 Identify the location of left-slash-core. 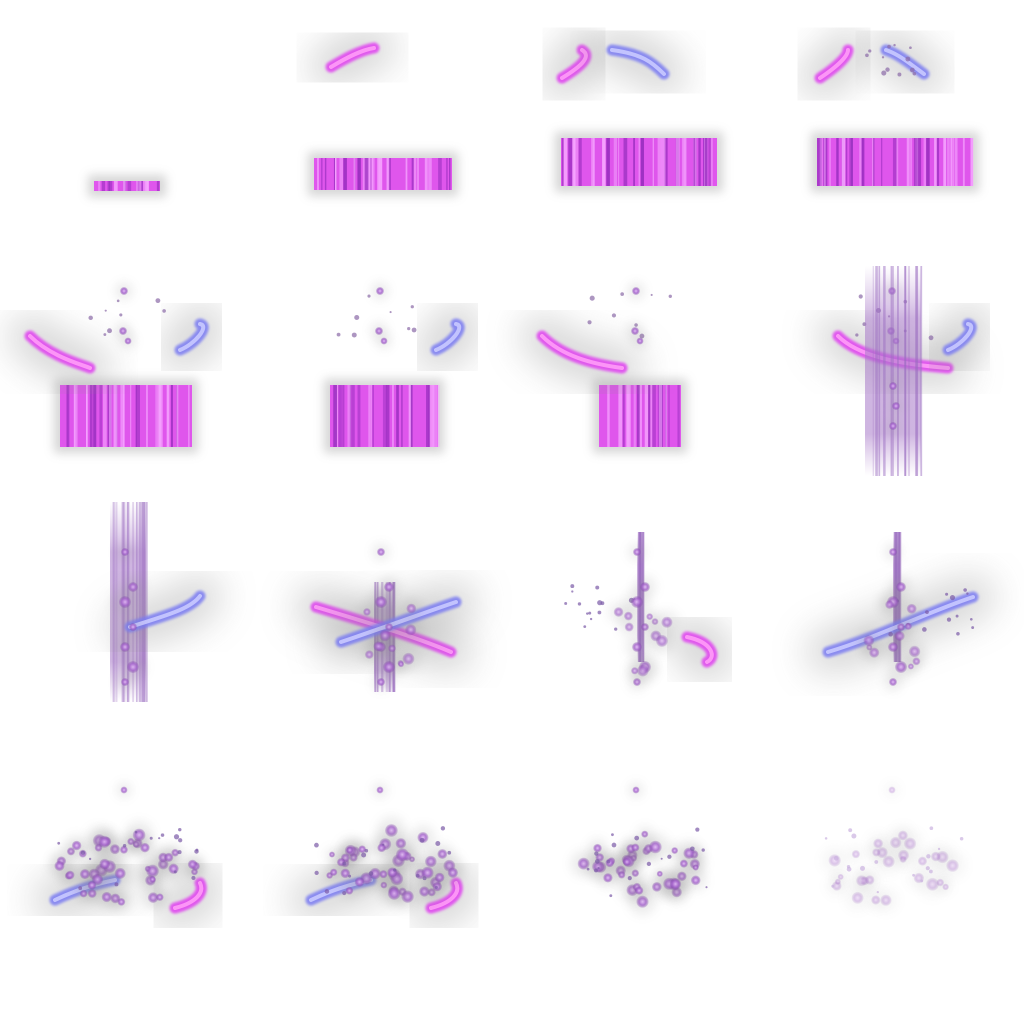
(582, 352).